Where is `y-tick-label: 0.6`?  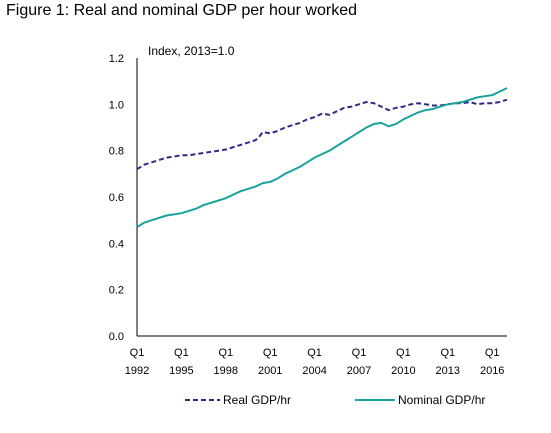
y-tick-label: 0.6 is located at coordinates (116, 198).